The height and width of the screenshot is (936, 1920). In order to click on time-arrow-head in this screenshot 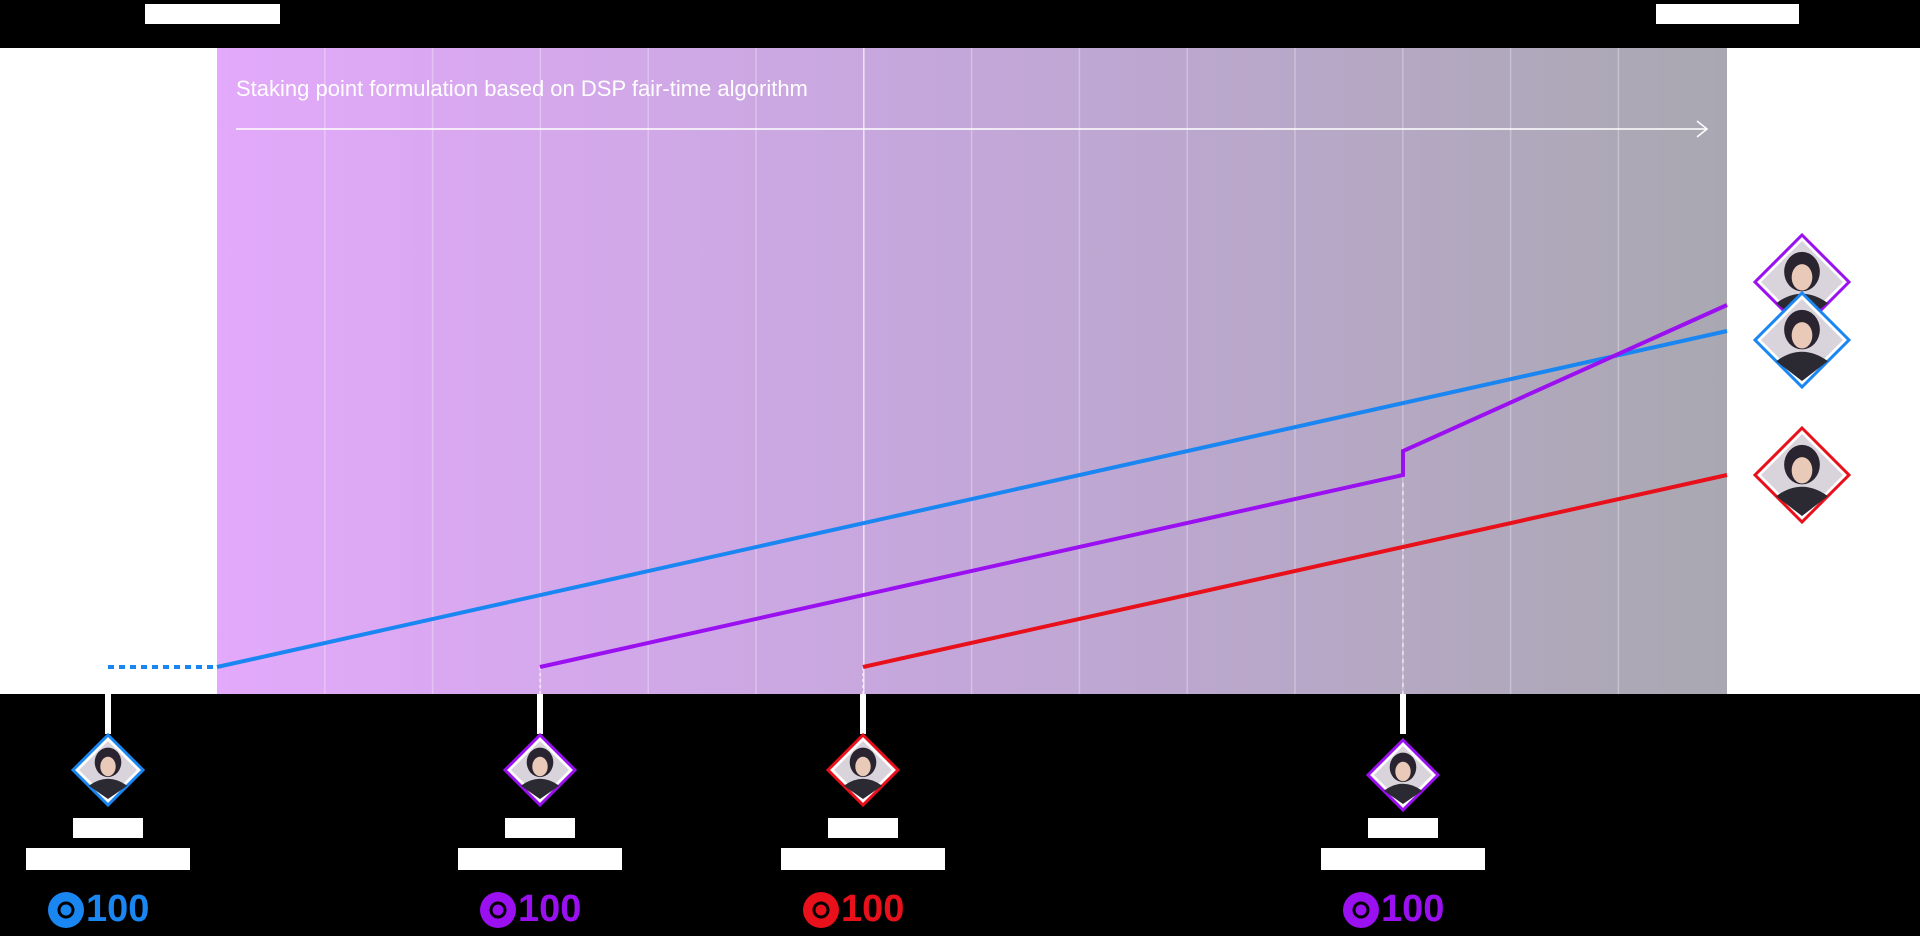, I will do `click(1702, 129)`.